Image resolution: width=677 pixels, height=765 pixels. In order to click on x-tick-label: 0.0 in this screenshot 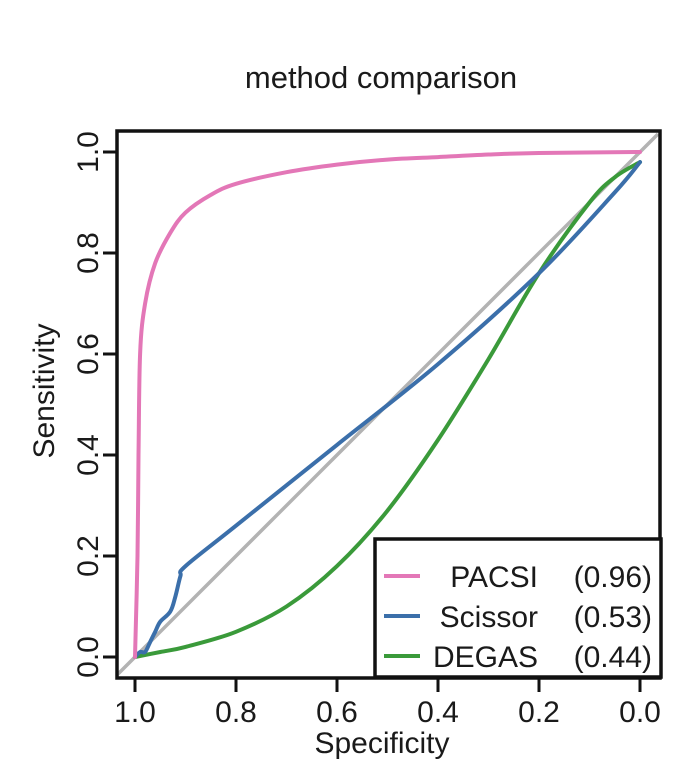, I will do `click(640, 712)`.